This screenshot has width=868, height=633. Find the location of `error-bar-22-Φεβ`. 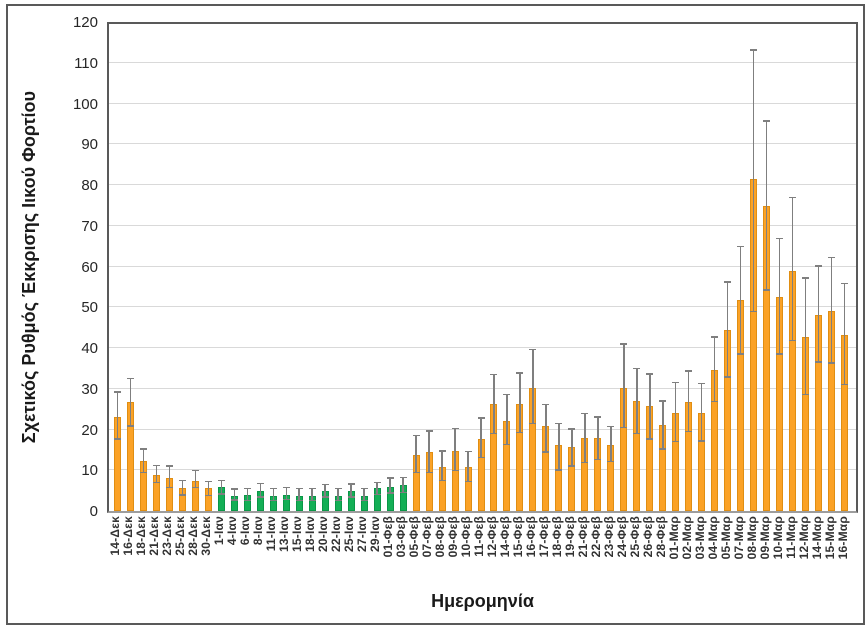

error-bar-22-Φεβ is located at coordinates (598, 439).